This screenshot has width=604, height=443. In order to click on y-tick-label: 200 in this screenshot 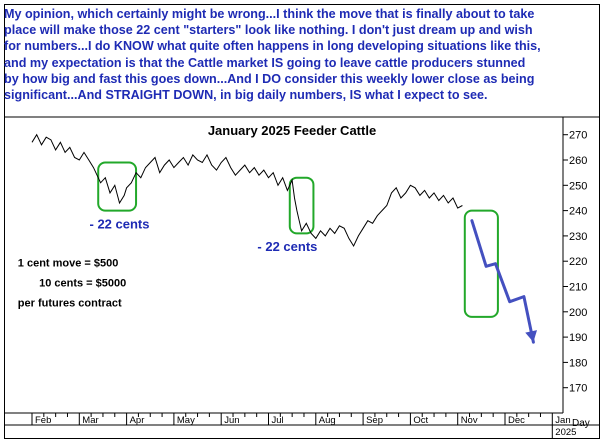, I will do `click(578, 313)`.